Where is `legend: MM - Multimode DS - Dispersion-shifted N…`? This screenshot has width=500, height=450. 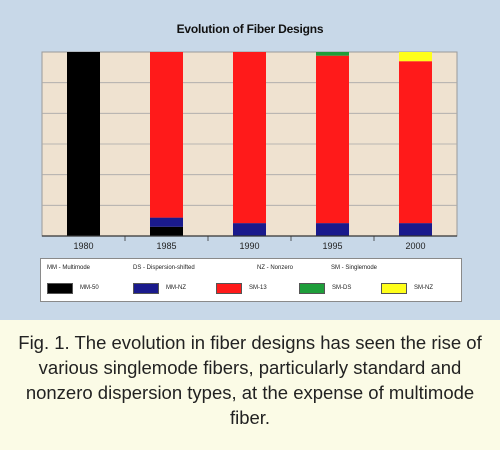
legend: MM - Multimode DS - Dispersion-shifted N… is located at coordinates (251, 280).